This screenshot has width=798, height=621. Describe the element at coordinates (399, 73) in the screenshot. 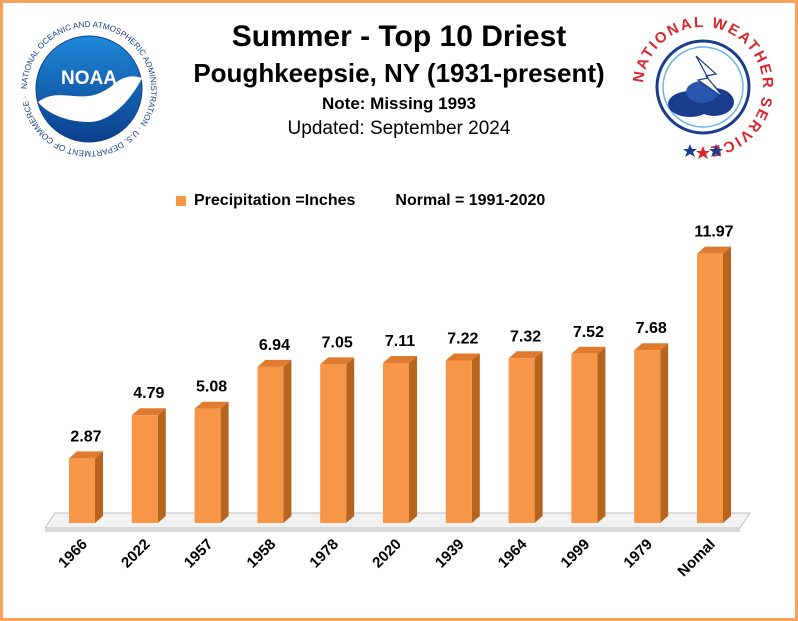

I see `chart-subtitle: Poughkeepsie, NY (1931-present)` at that location.